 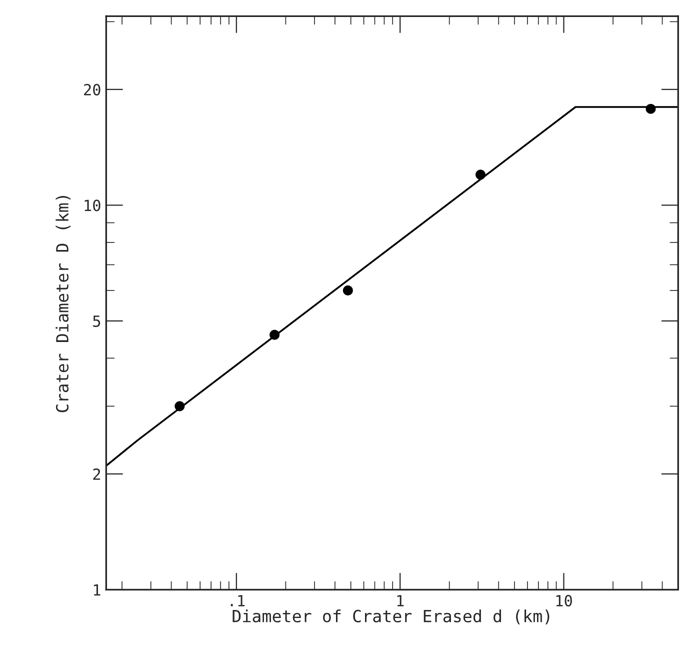 What do you see at coordinates (400, 600) in the screenshot?
I see `x-tick-label: 1` at bounding box center [400, 600].